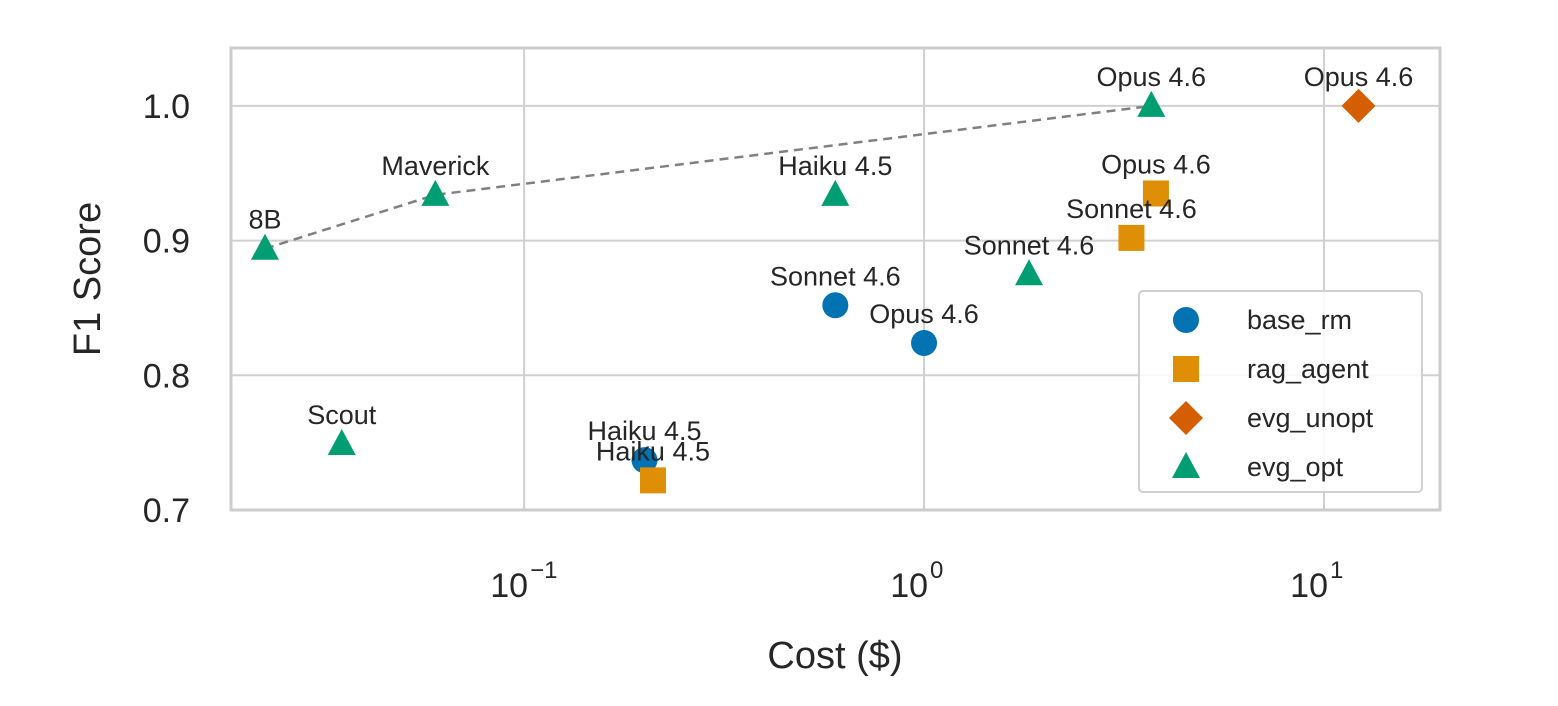  Describe the element at coordinates (1295, 467) in the screenshot. I see `legend-label: evg_opt` at that location.